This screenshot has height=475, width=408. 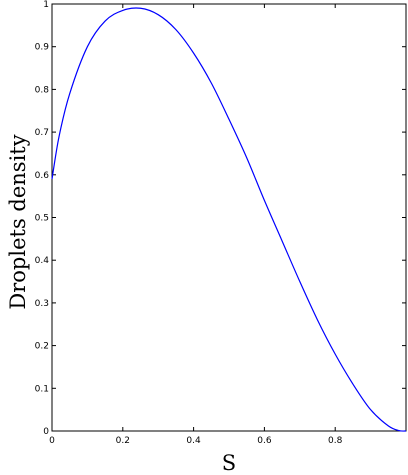 I want to click on y-tick-label: 0.1, so click(x=42, y=389).